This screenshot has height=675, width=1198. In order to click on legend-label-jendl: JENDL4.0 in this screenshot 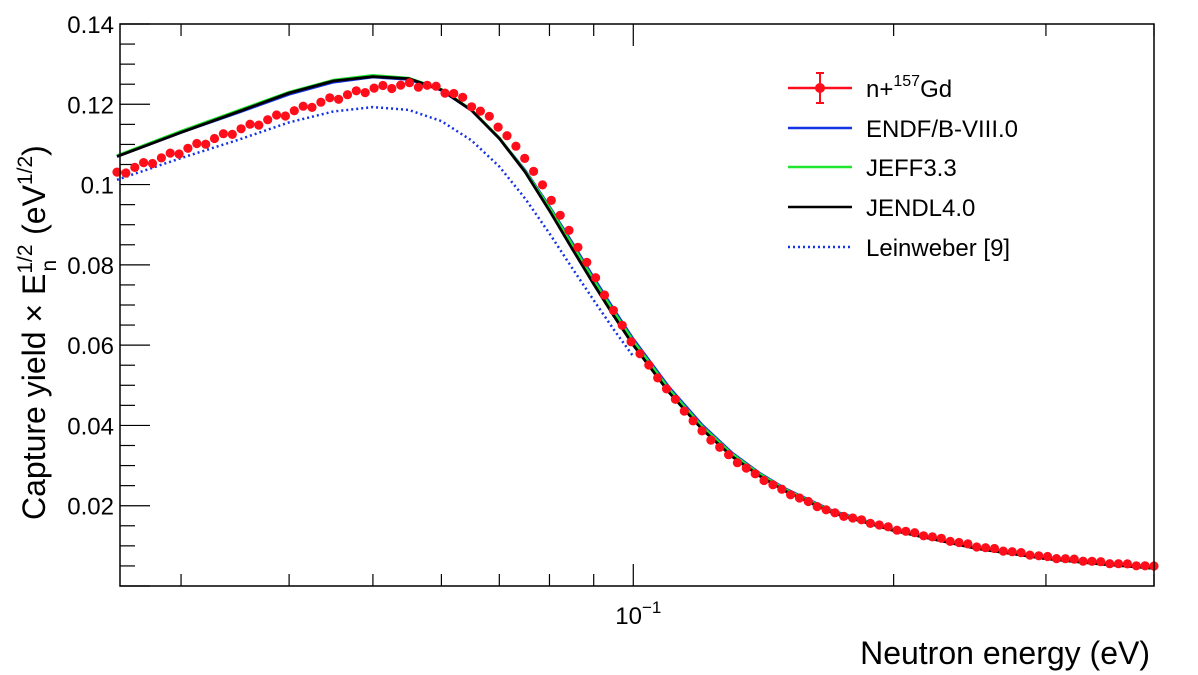, I will do `click(920, 208)`.